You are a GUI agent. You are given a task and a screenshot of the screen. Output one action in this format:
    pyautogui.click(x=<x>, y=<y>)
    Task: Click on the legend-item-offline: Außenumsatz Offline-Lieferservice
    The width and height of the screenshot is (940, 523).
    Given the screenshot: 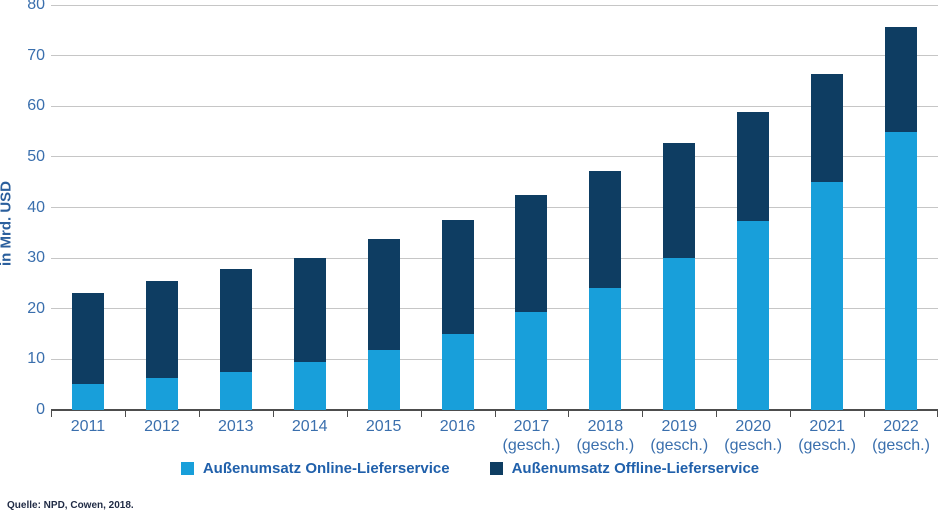 What is the action you would take?
    pyautogui.click(x=624, y=468)
    